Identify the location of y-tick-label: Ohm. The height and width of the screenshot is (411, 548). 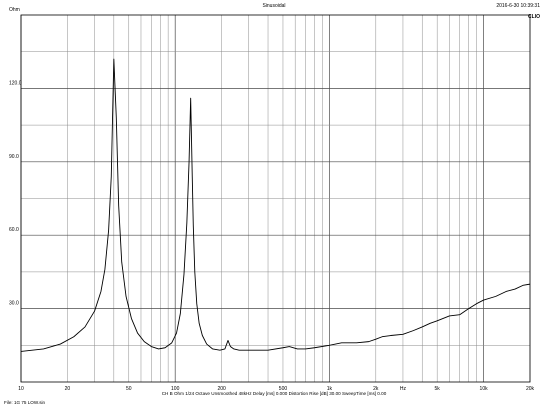
(14, 10).